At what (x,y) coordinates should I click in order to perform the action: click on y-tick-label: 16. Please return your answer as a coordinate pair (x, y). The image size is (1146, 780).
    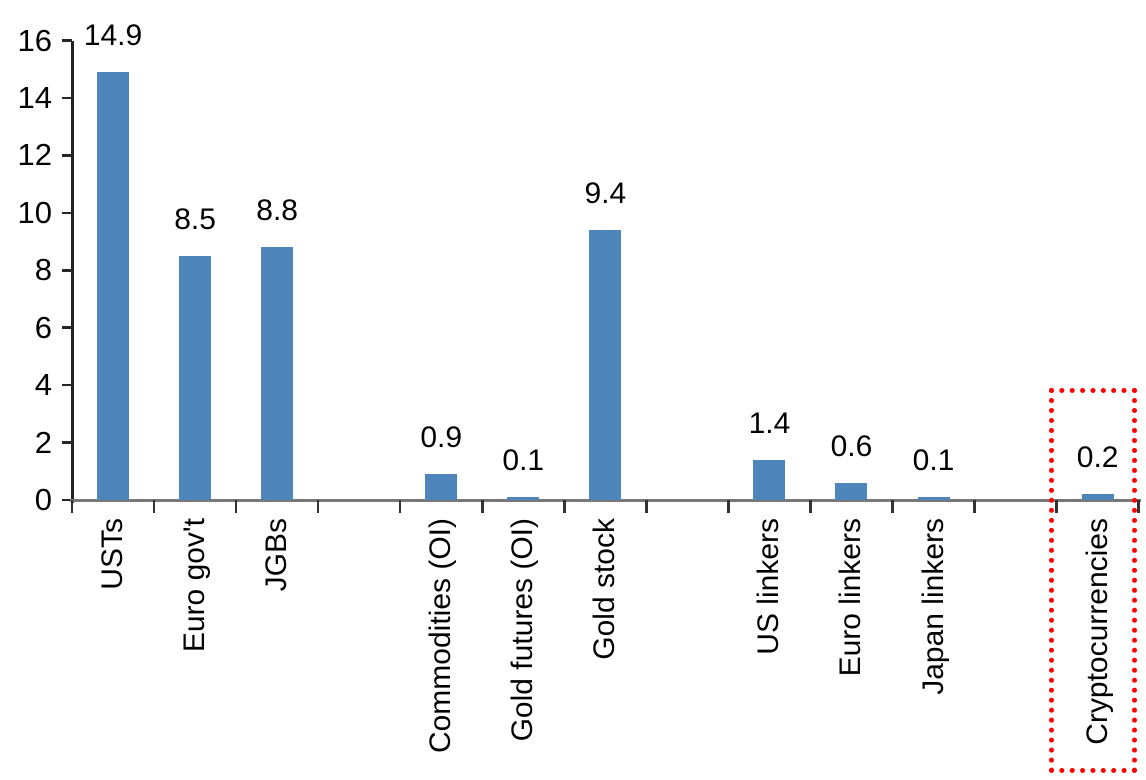
    Looking at the image, I should click on (34, 40).